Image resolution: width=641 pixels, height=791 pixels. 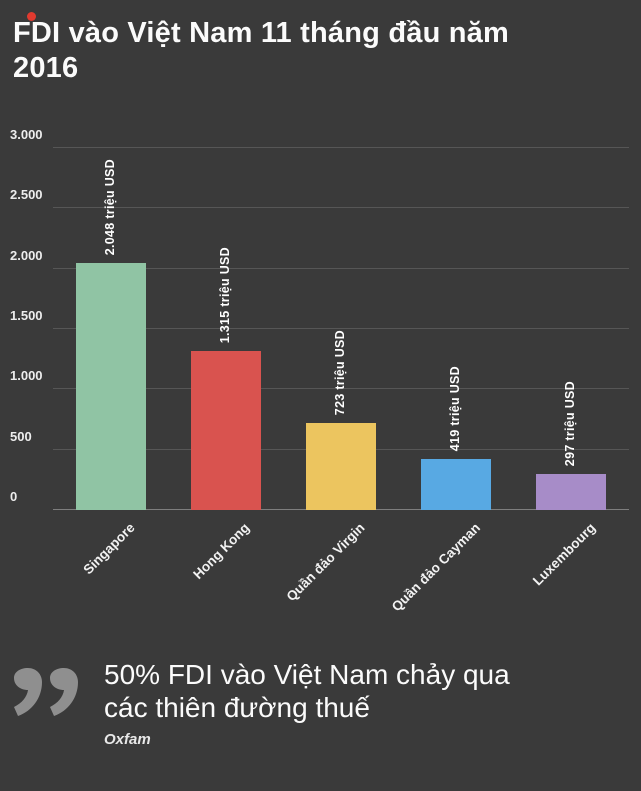 What do you see at coordinates (14, 496) in the screenshot?
I see `y-tick-label: 0` at bounding box center [14, 496].